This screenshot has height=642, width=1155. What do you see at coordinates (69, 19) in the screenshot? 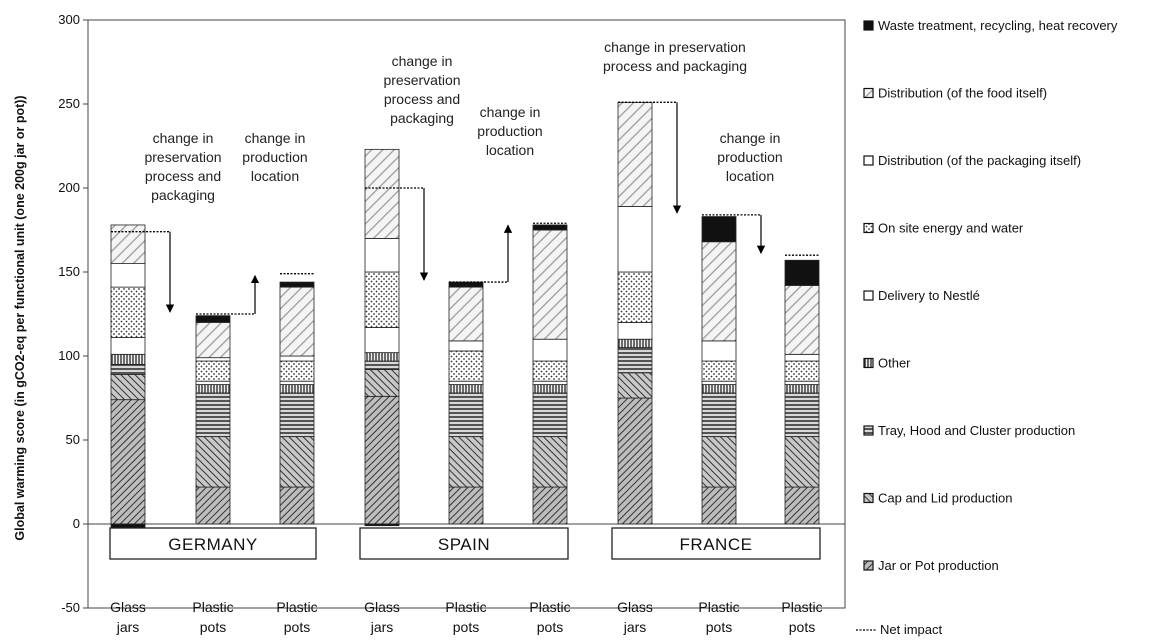
I see `y-tick-label: 300` at bounding box center [69, 19].